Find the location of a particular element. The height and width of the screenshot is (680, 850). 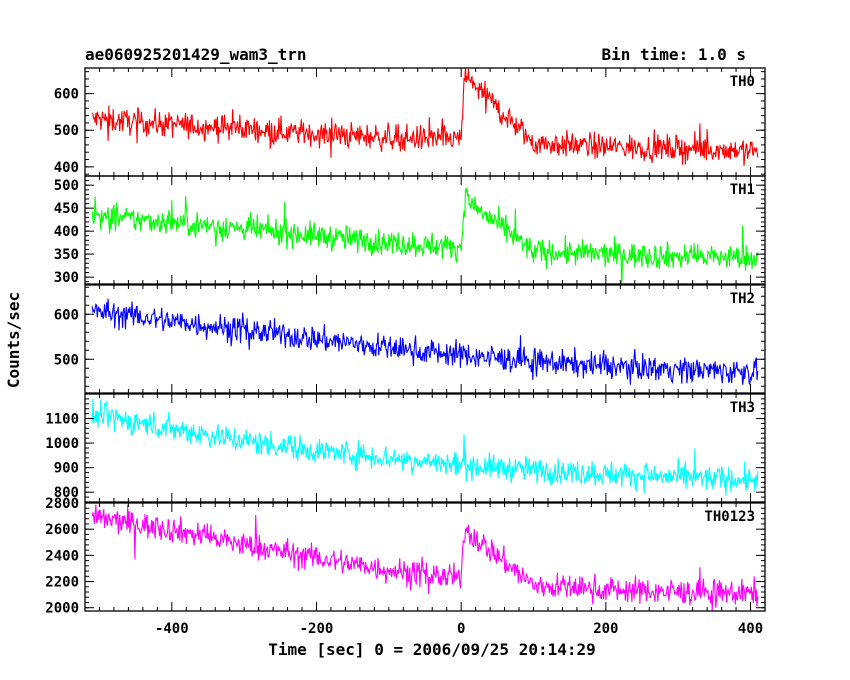

y-axis-label: Counts/sec is located at coordinates (13, 340).